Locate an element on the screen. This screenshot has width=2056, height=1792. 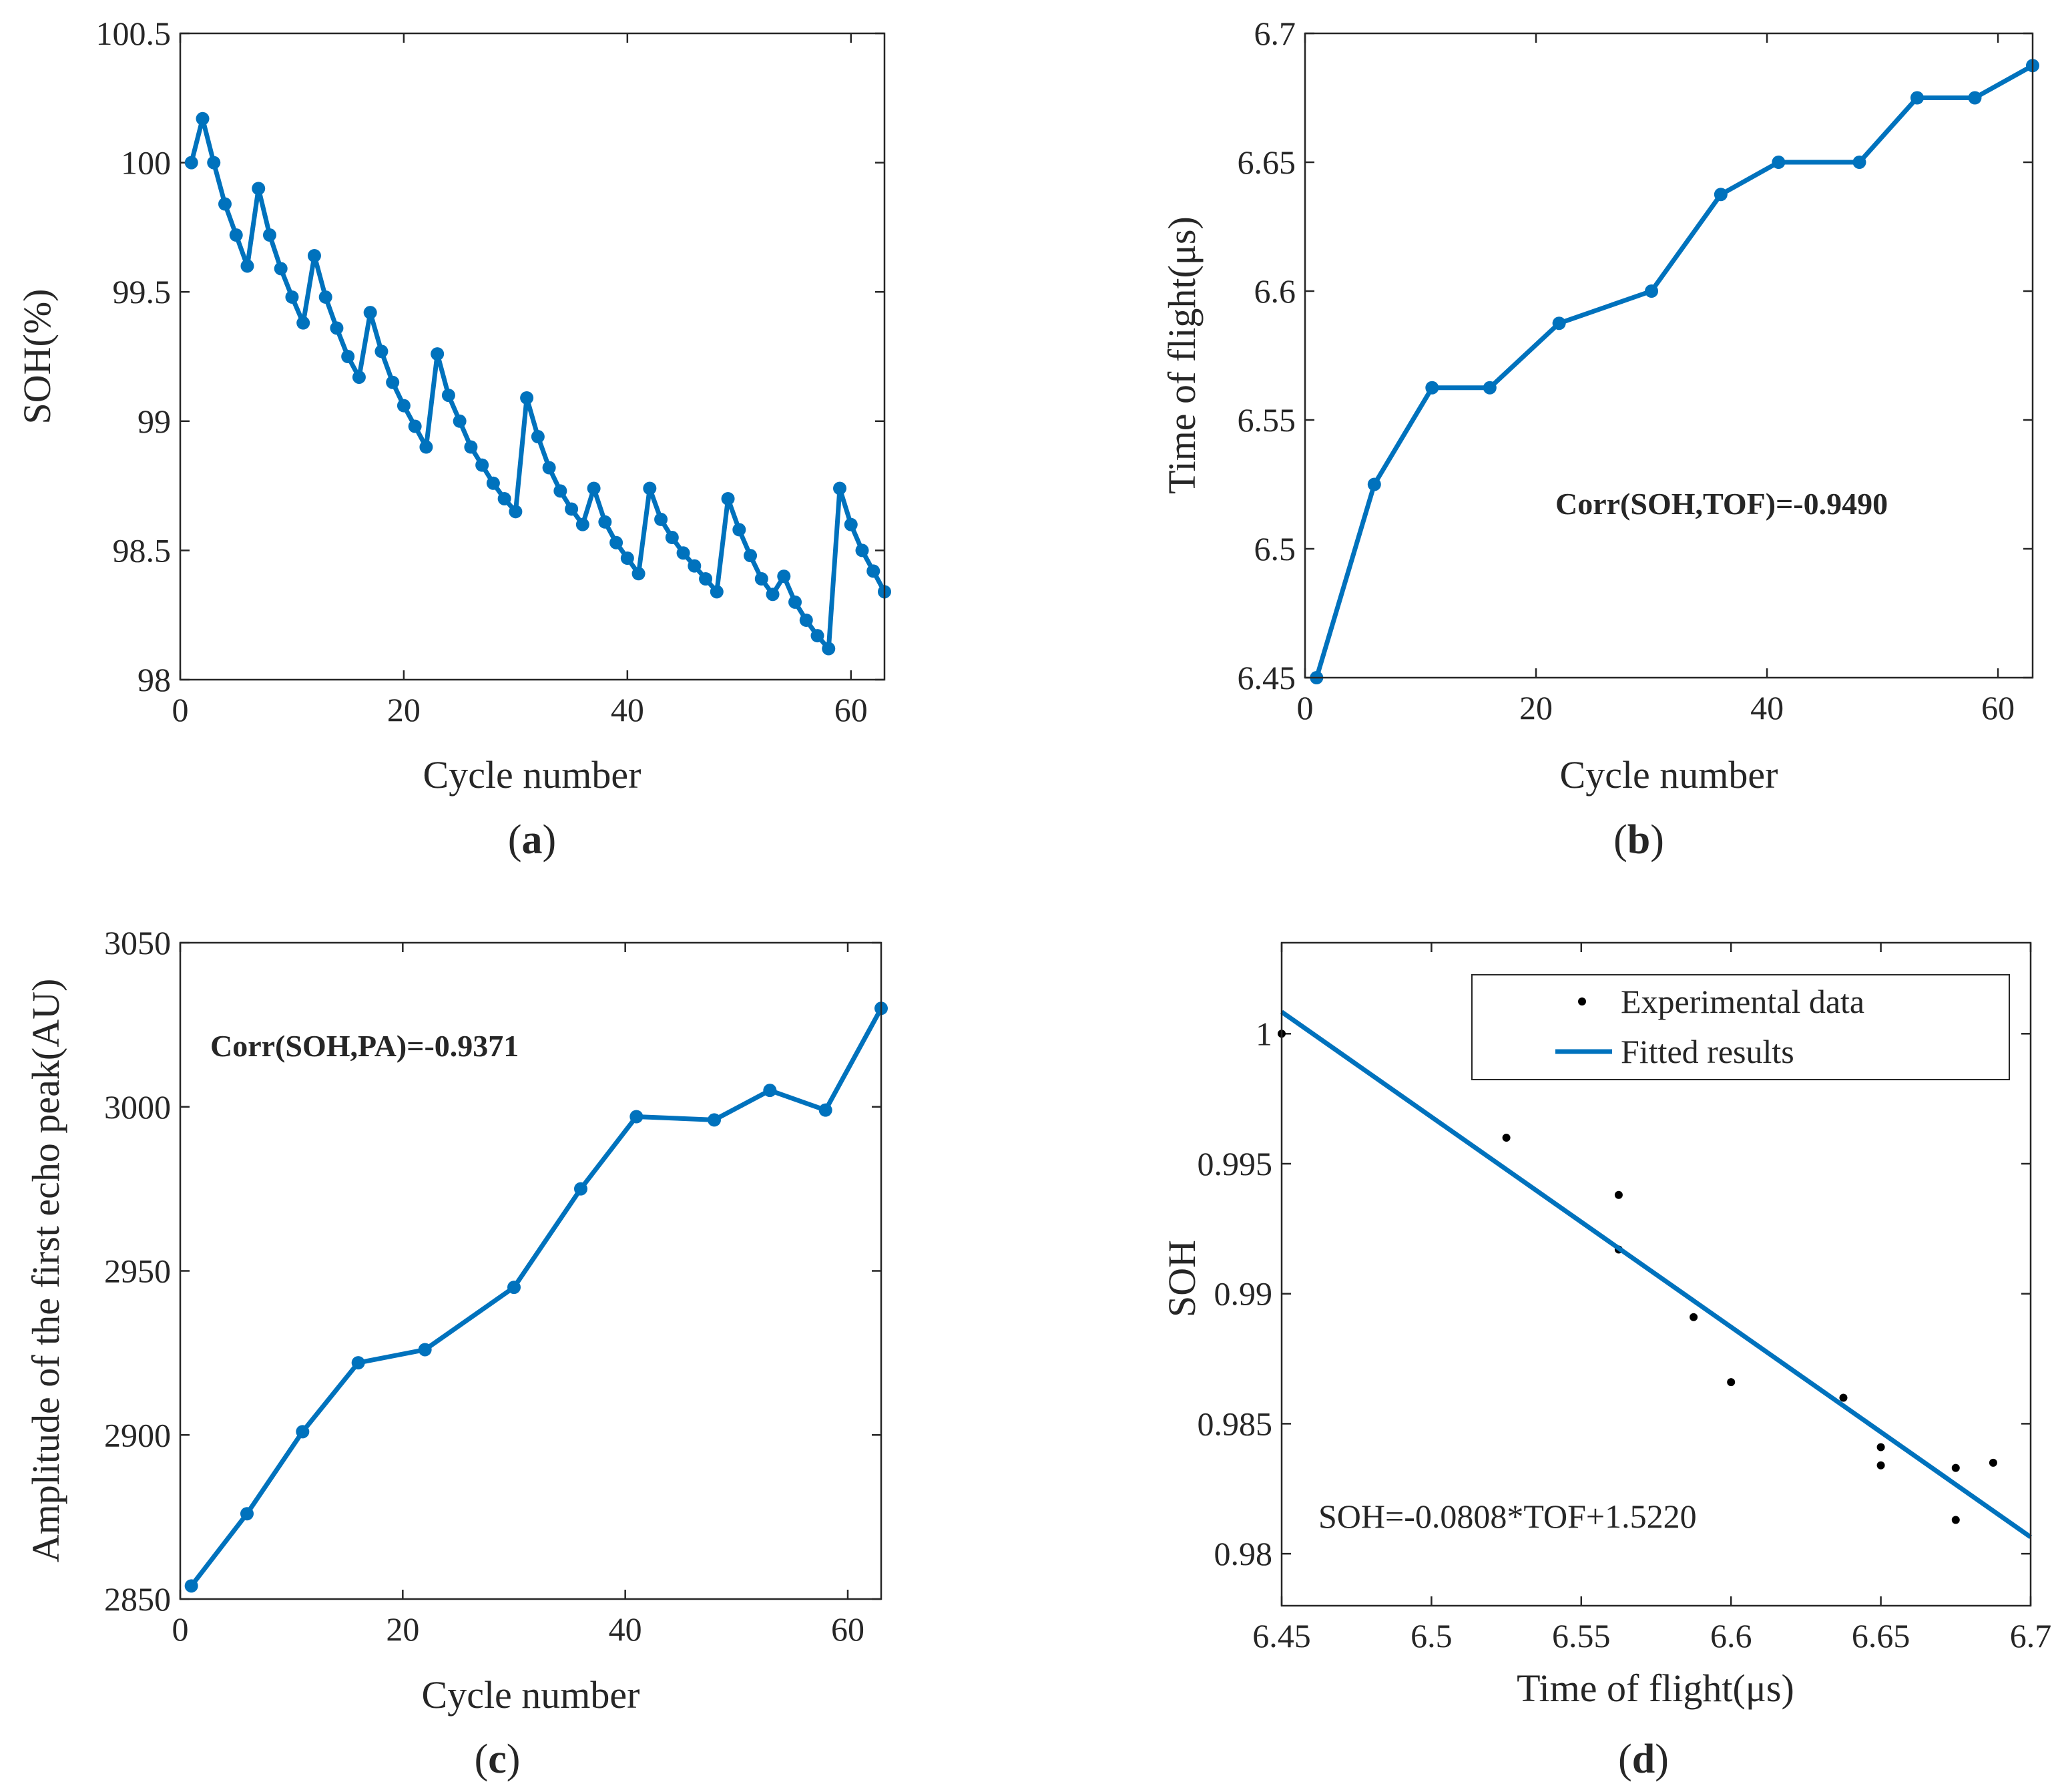
panel-d-fitted-line is located at coordinates (1656, 1275).